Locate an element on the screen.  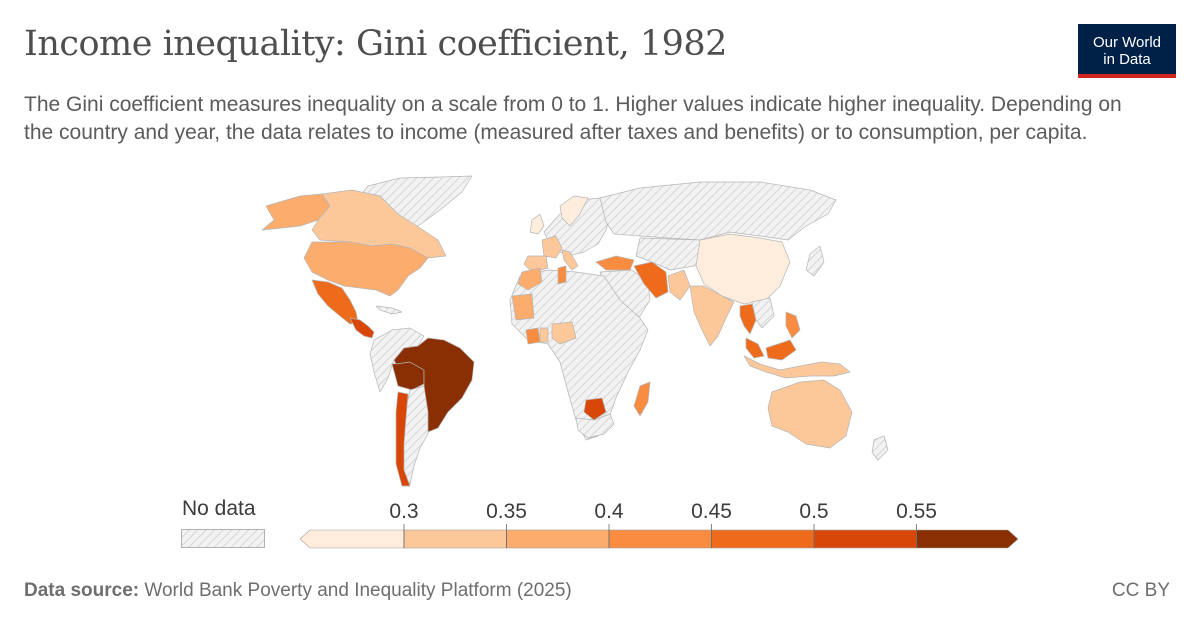
thailand is located at coordinates (748, 319).